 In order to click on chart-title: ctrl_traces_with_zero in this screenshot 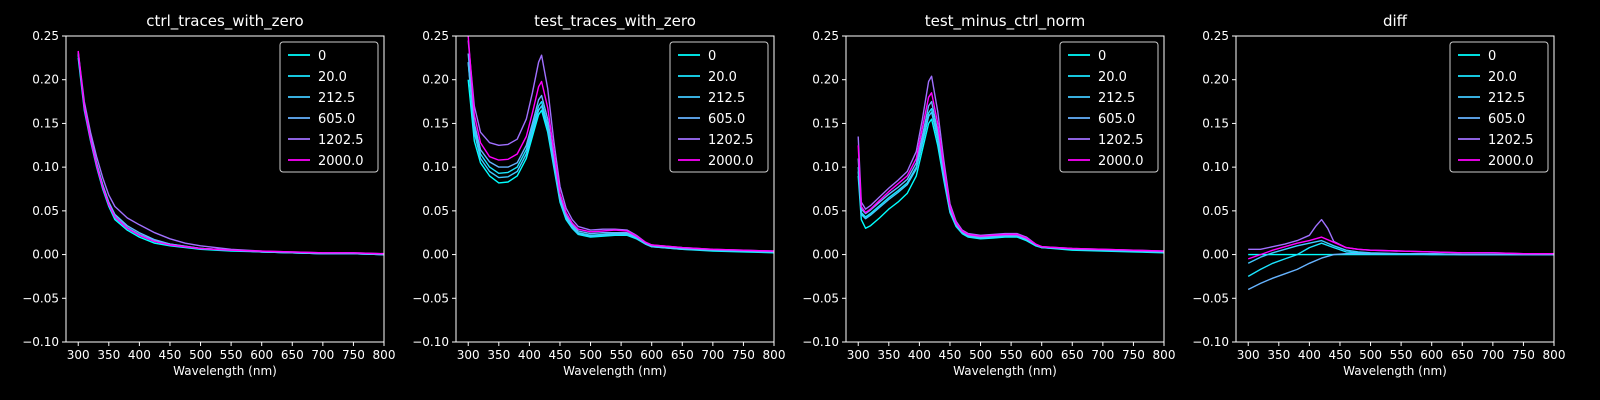, I will do `click(224, 21)`.